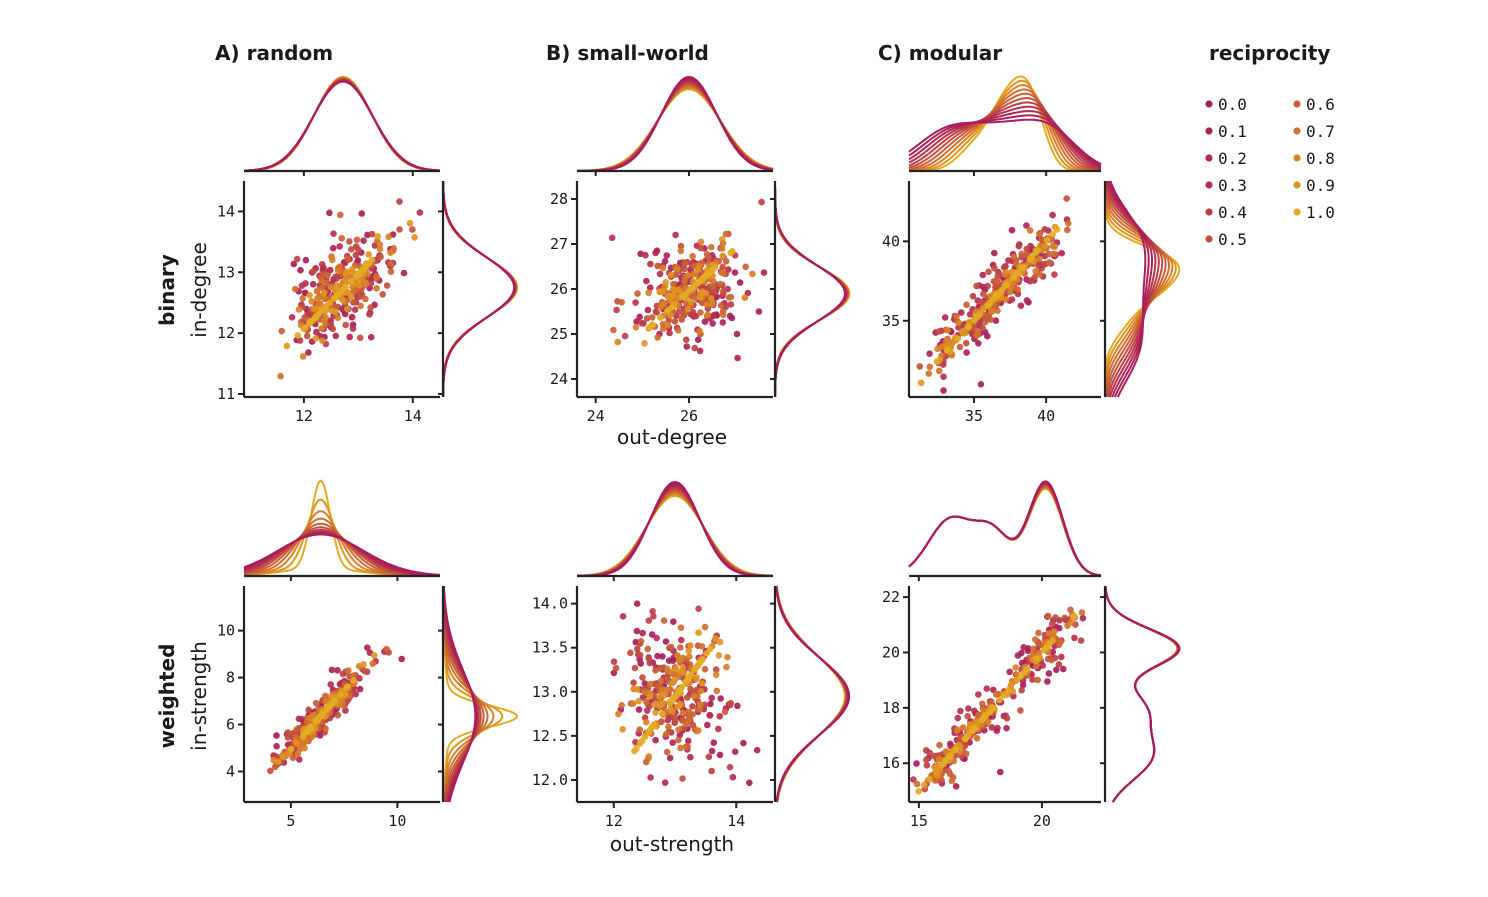  Describe the element at coordinates (1320, 212) in the screenshot. I see `legend-label: 1.0` at that location.